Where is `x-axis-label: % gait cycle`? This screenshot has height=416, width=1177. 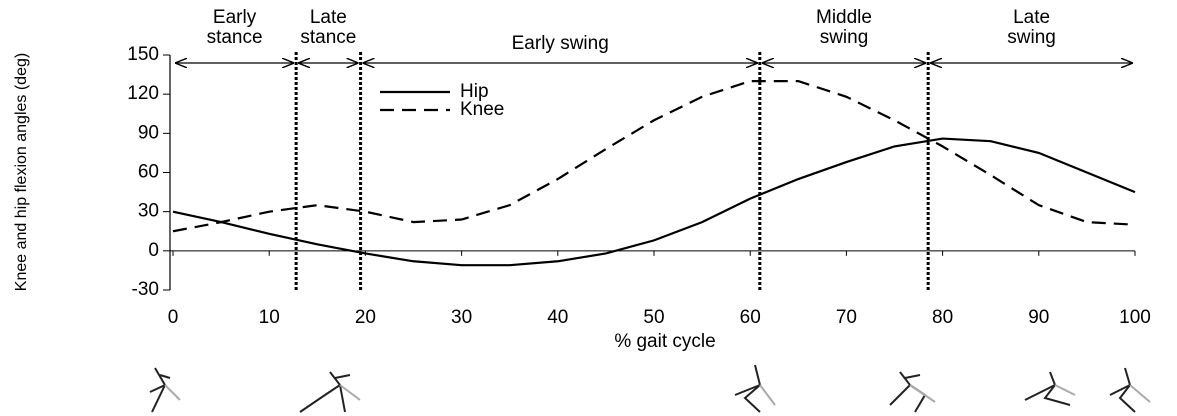 x-axis-label: % gait cycle is located at coordinates (664, 341).